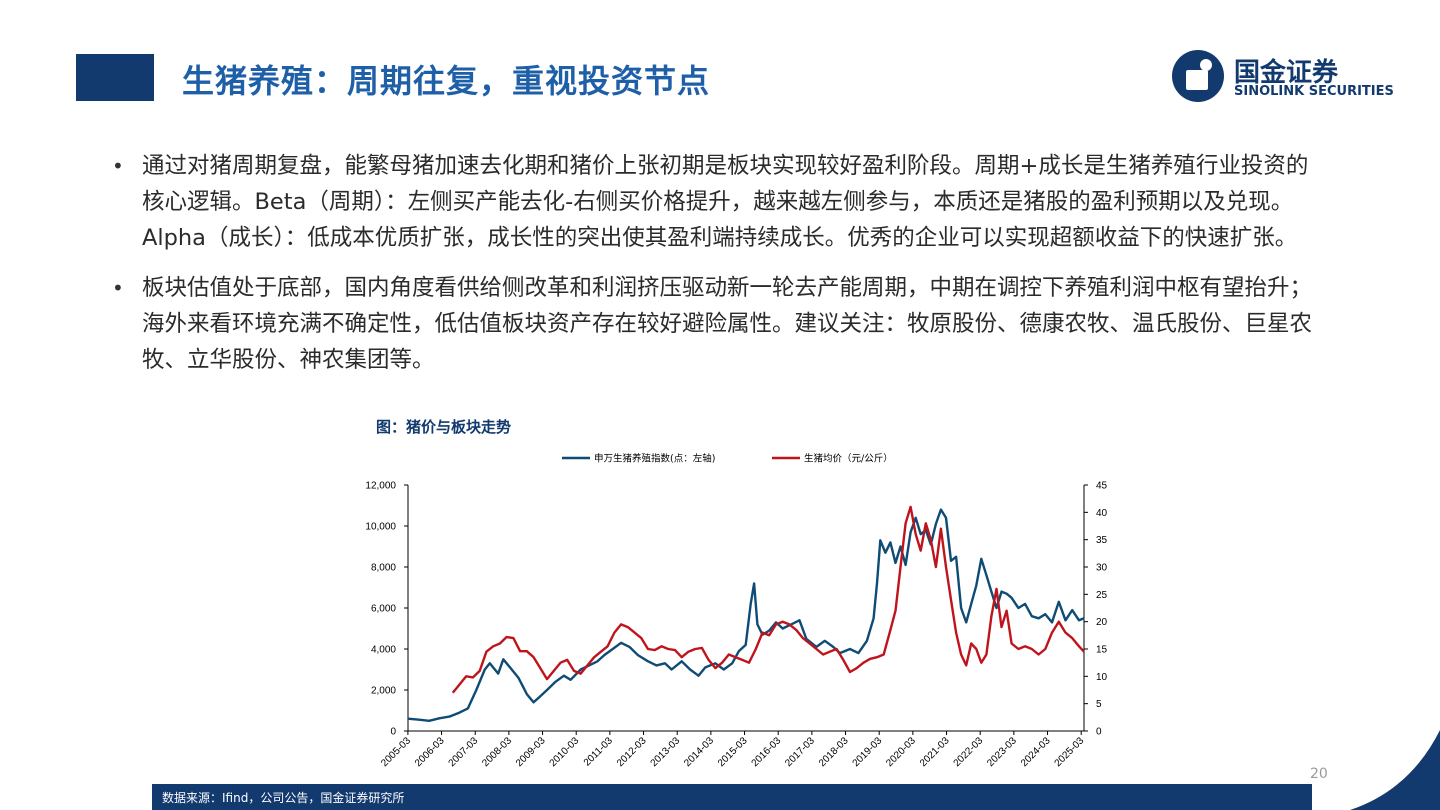 The image size is (1440, 810). Describe the element at coordinates (1036, 752) in the screenshot. I see `x-tick-label: 2024-03` at that location.